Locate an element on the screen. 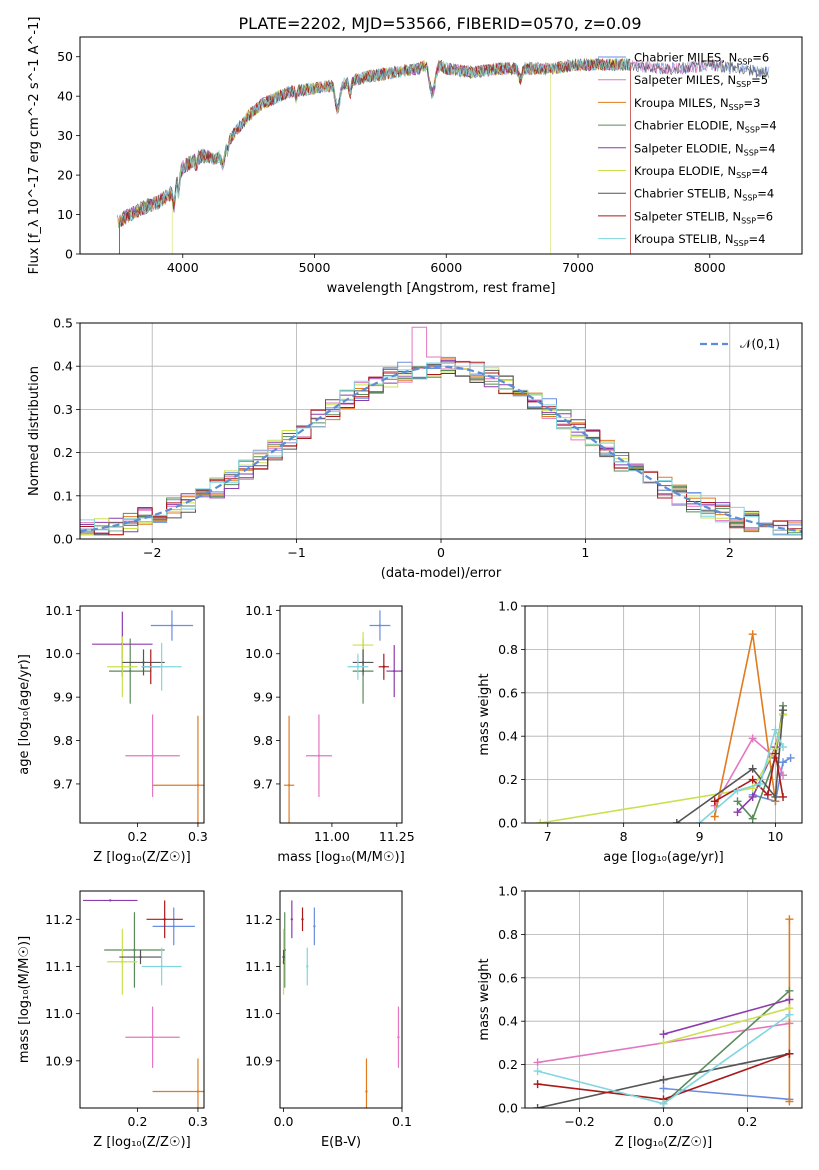  histogram-kroupa-stelib is located at coordinates (441, 449).